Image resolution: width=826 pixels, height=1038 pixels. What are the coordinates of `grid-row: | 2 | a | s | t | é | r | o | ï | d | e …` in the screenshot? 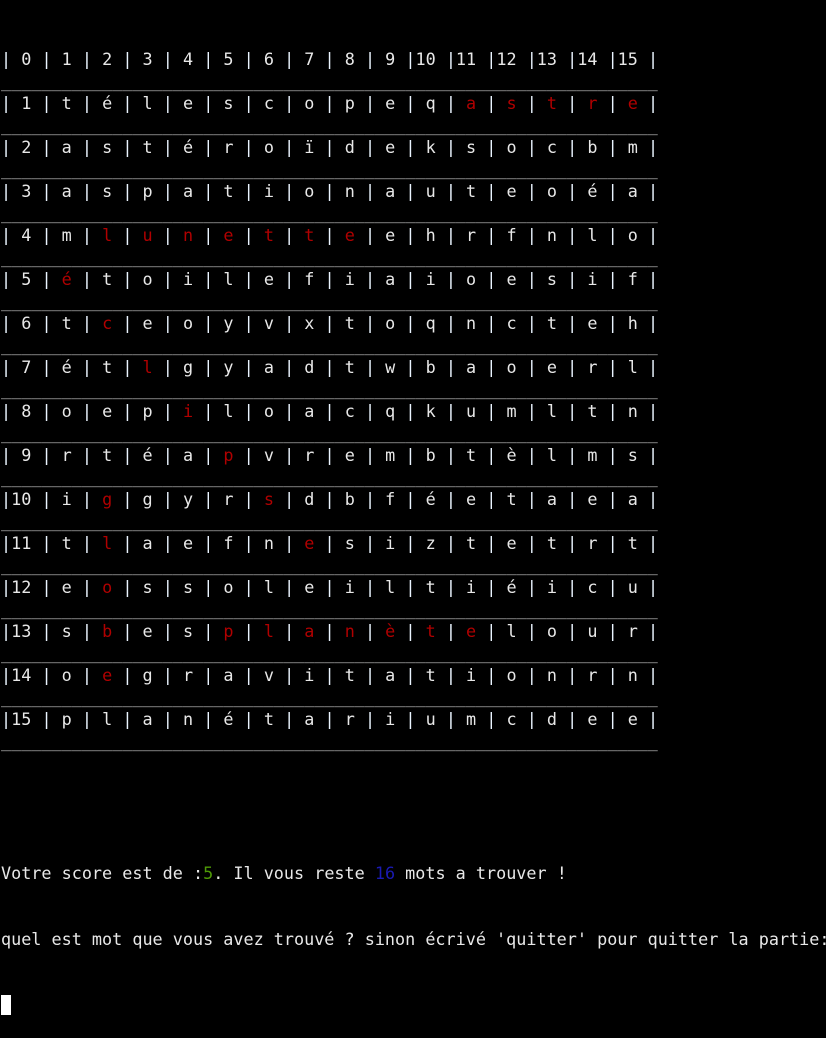 It's located at (413, 147).